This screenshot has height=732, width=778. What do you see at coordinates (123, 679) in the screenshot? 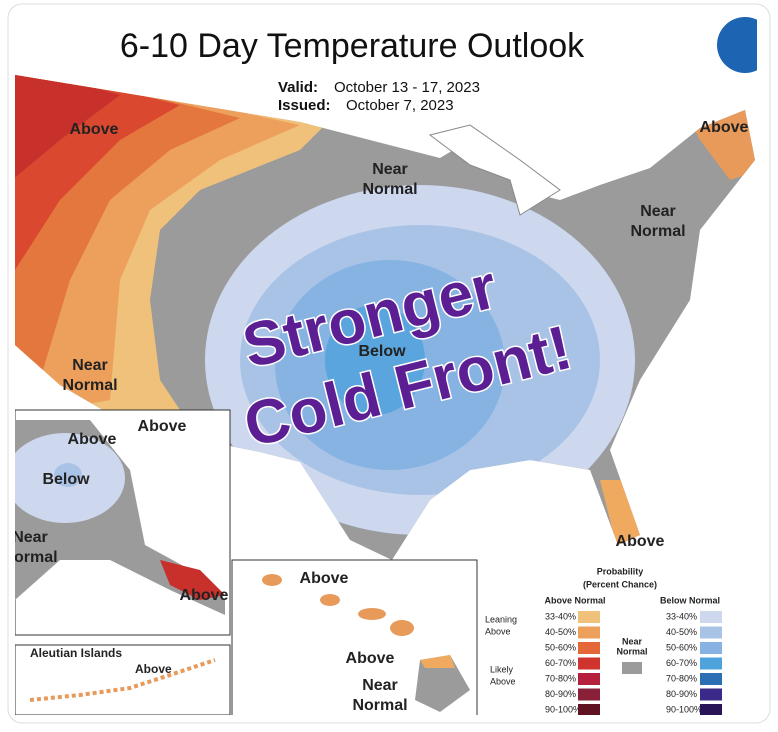
I see `aleutian-inset` at bounding box center [123, 679].